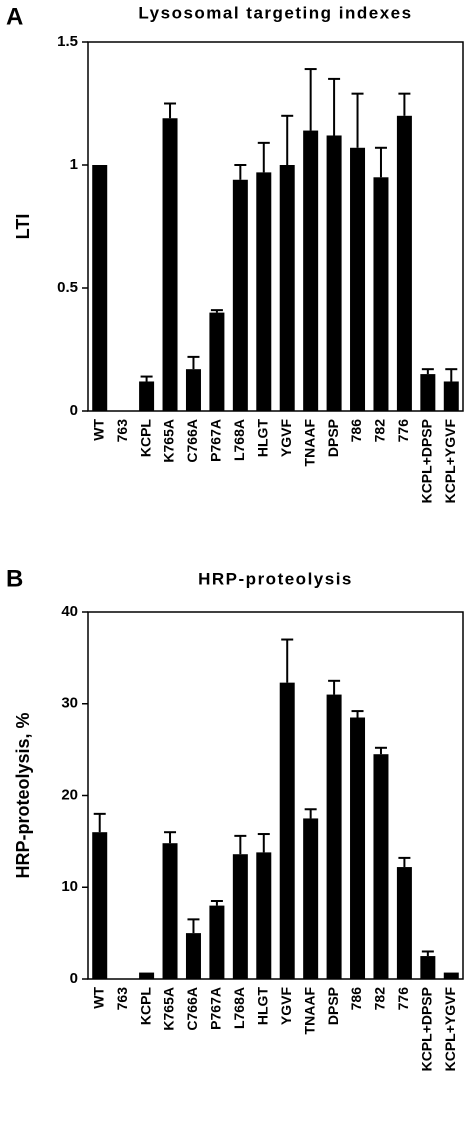  I want to click on panel-label: A, so click(14, 16).